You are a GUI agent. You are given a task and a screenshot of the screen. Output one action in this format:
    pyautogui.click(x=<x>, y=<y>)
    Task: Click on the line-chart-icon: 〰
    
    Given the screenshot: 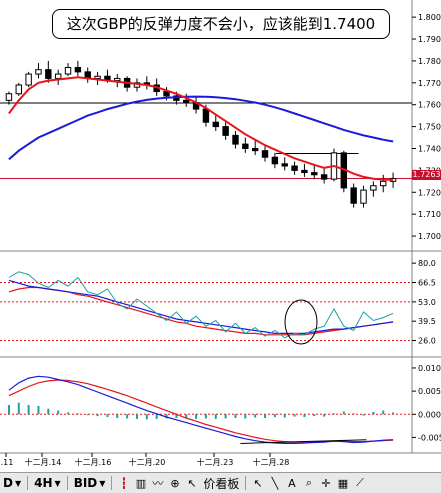 What is the action you would take?
    pyautogui.click(x=158, y=483)
    